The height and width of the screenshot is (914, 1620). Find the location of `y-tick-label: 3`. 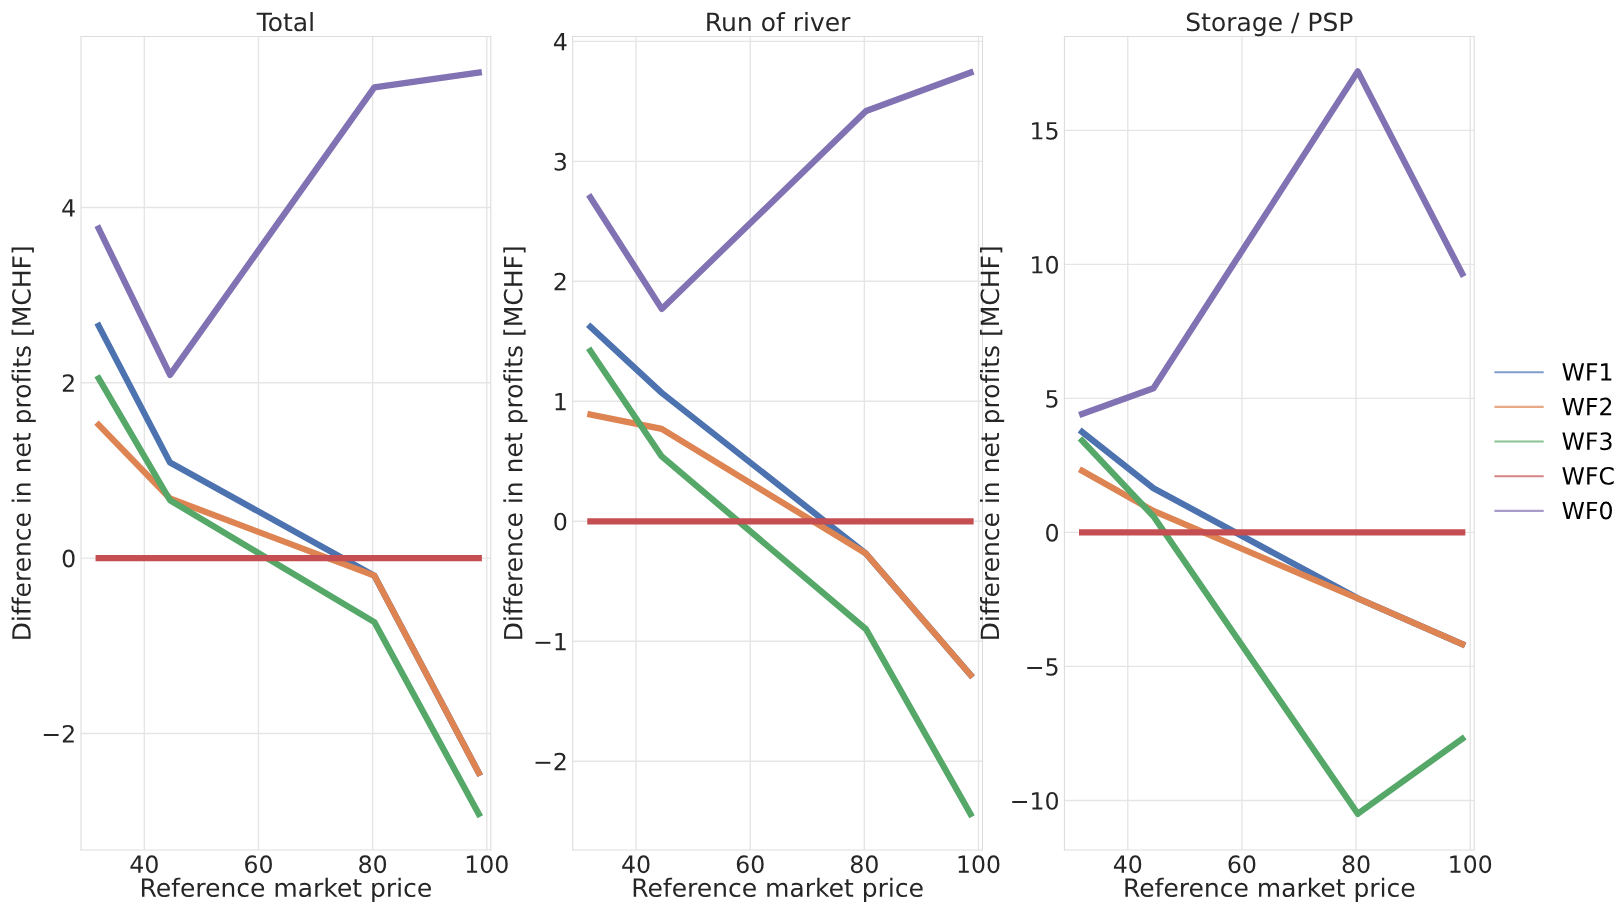

y-tick-label: 3 is located at coordinates (560, 161).